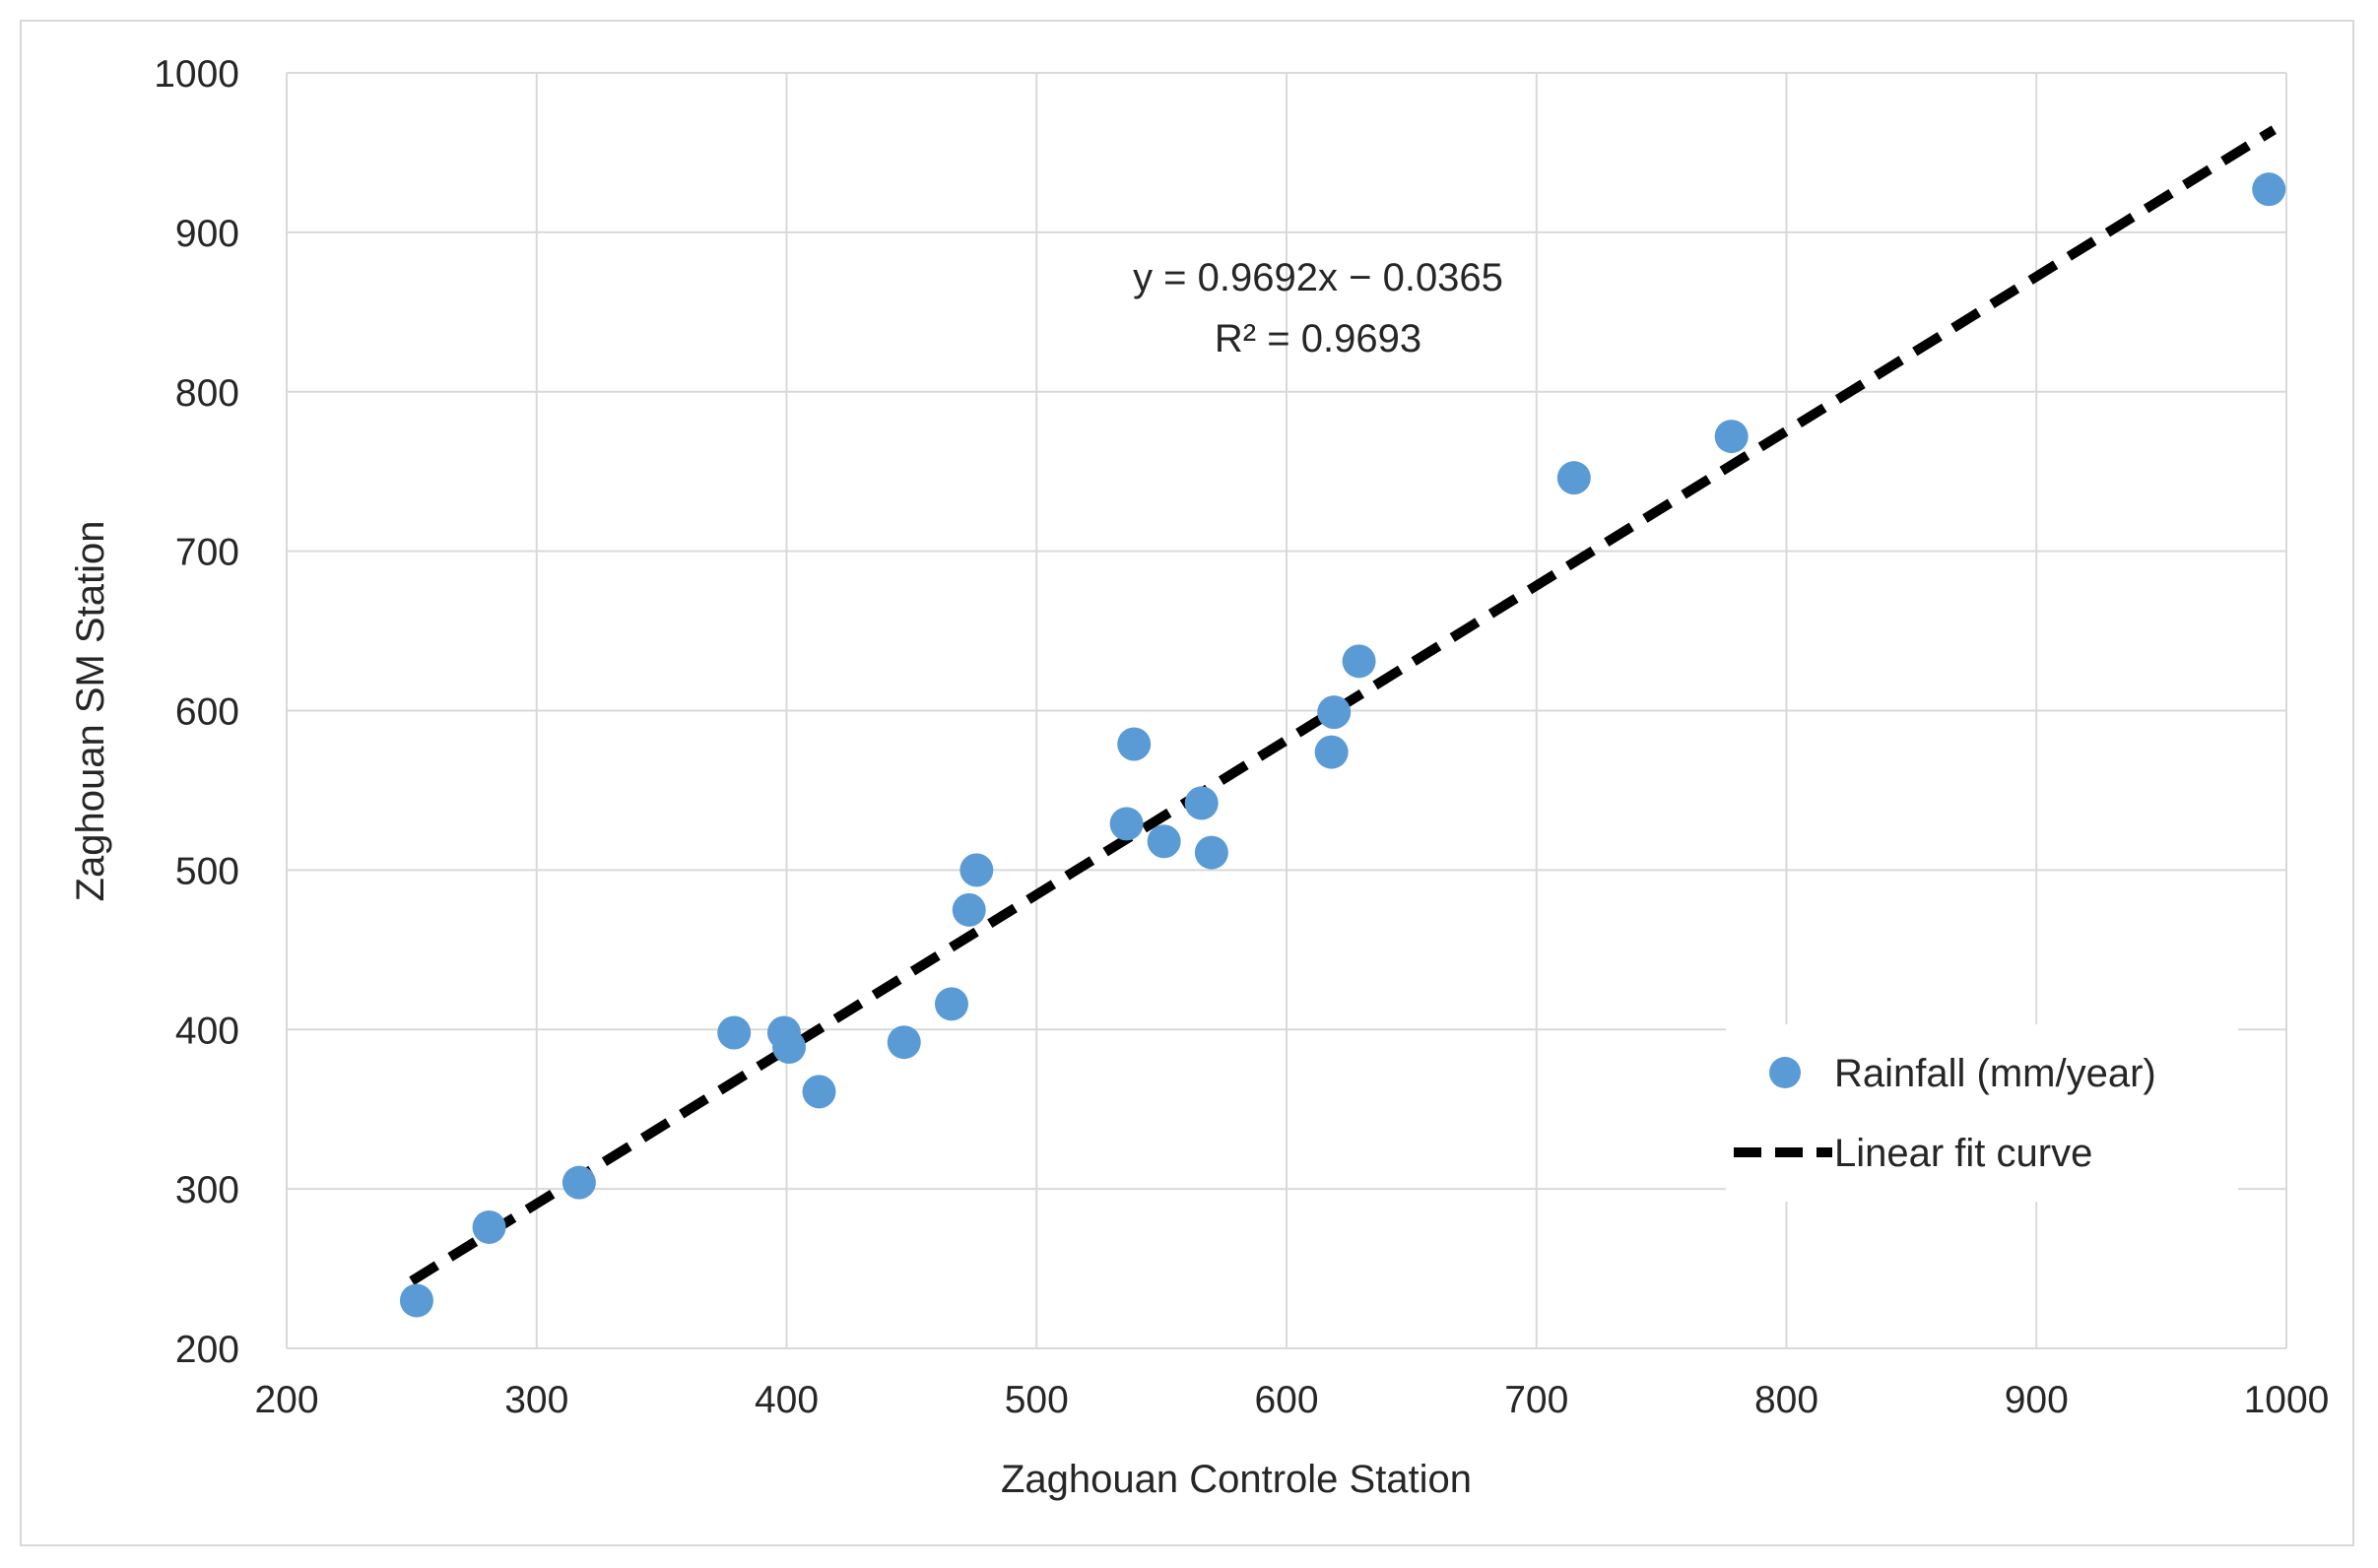  I want to click on legend-marker-rainfall, so click(1785, 1072).